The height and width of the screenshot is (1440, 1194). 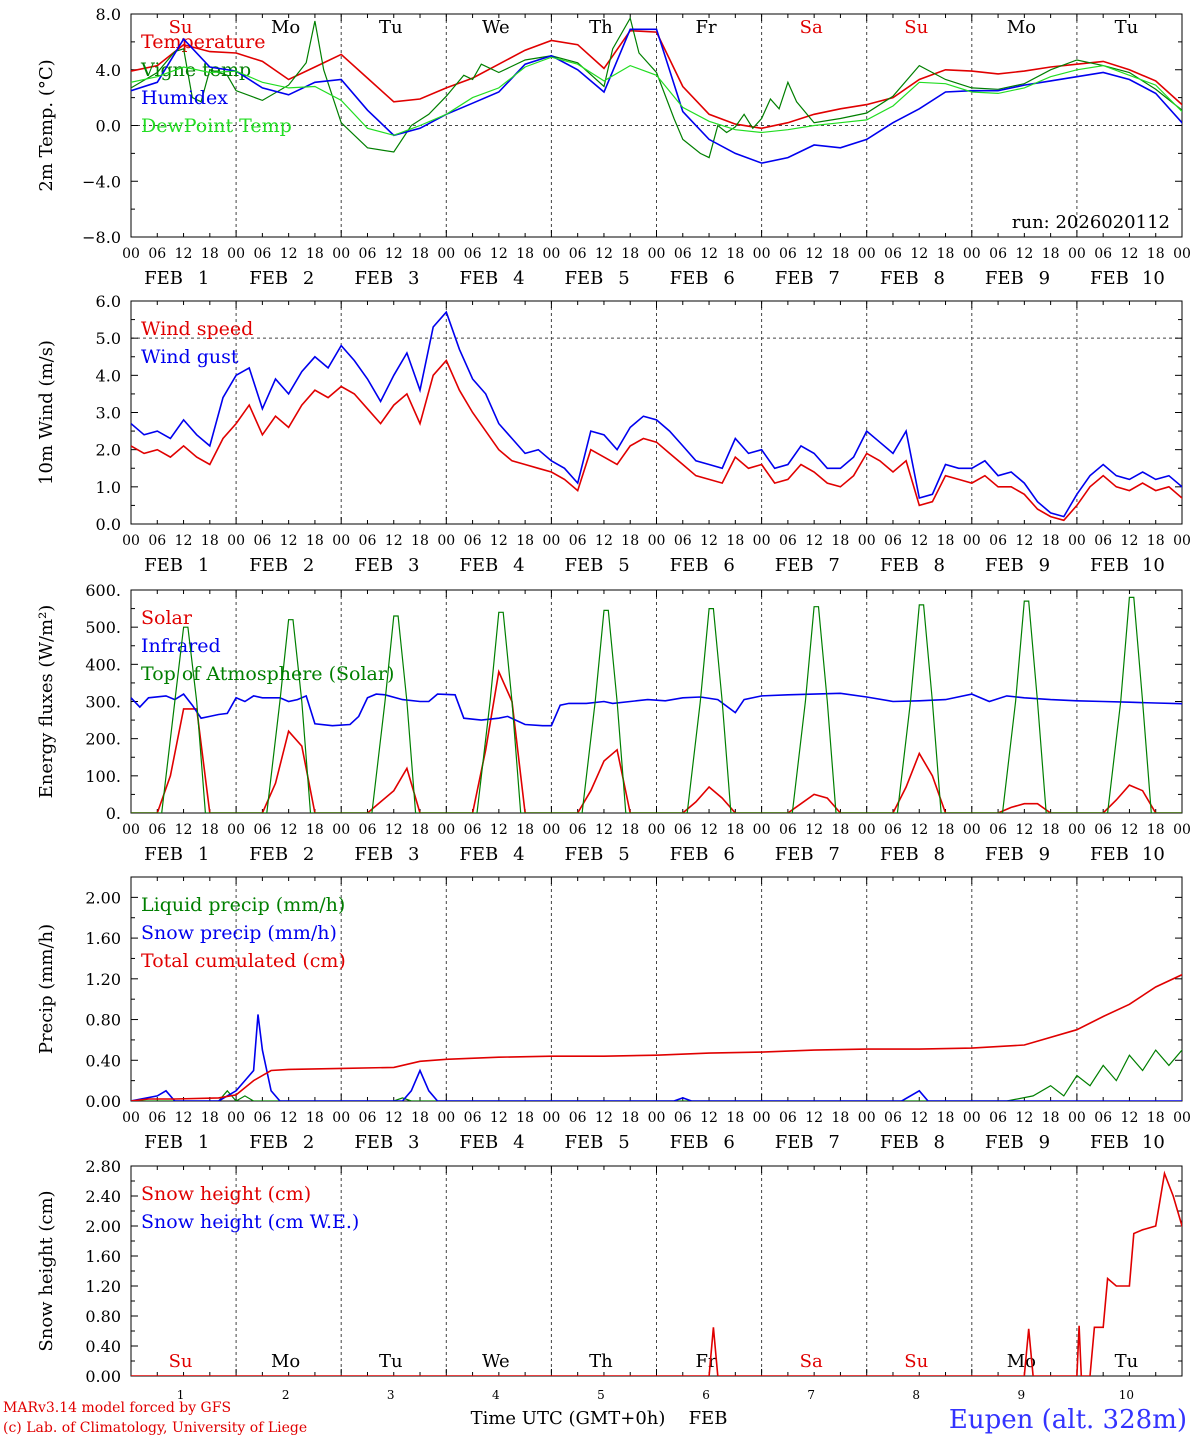 I want to click on series-line-total-cumulated-cm, so click(x=656, y=1037).